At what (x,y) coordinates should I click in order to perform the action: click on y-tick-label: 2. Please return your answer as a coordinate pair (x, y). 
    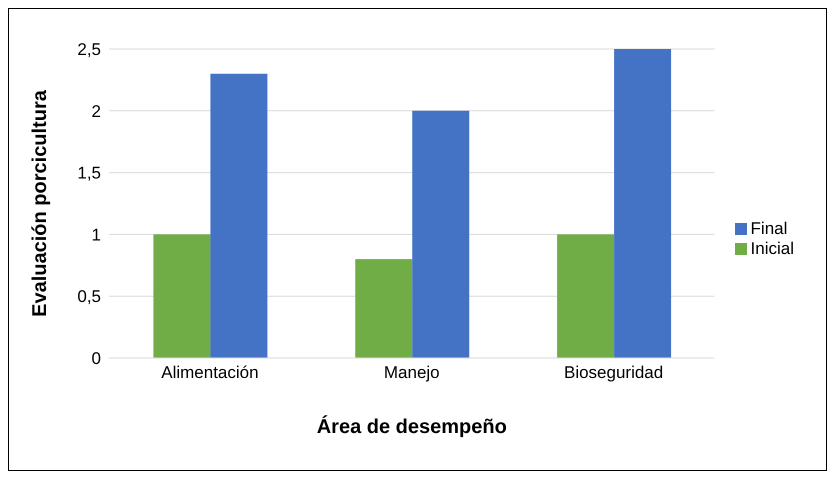
    Looking at the image, I should click on (96, 111).